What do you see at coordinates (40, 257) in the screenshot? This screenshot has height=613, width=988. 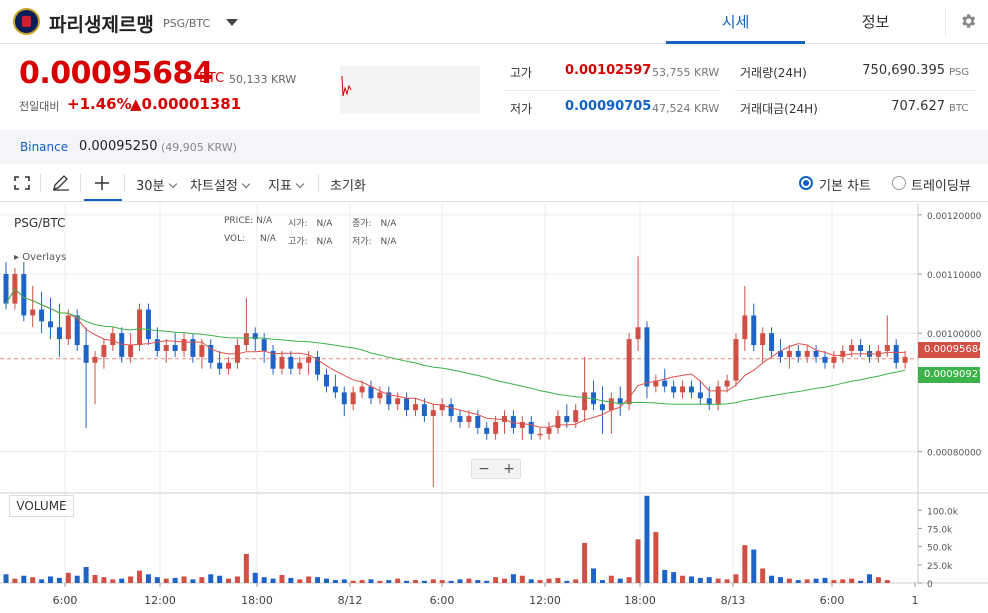 I see `overlays-toggle: ▸ Overlays` at bounding box center [40, 257].